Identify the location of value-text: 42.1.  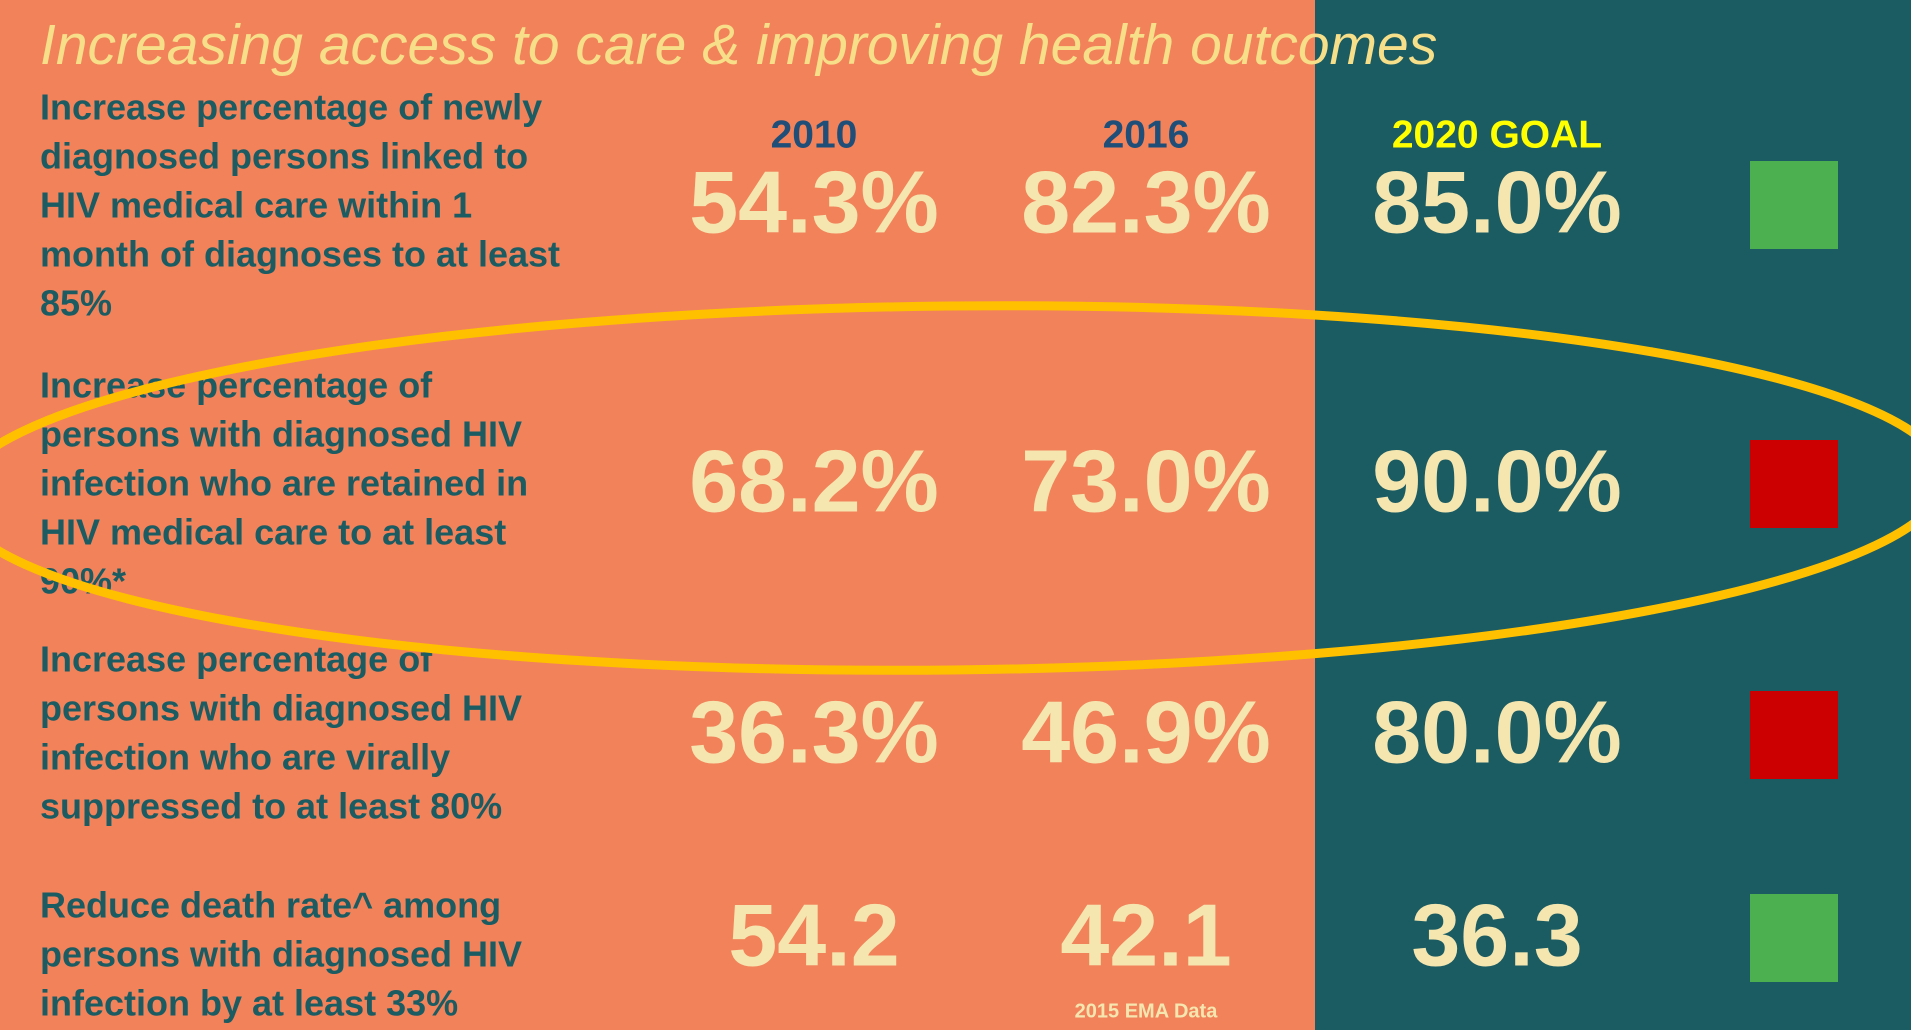
(1145, 934).